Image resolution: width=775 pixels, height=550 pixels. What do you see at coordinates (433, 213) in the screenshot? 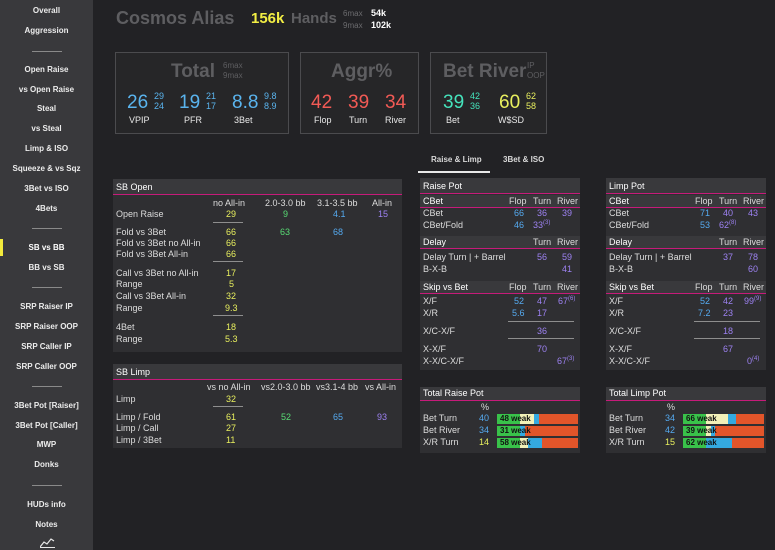
I see `row-label: CBet` at bounding box center [433, 213].